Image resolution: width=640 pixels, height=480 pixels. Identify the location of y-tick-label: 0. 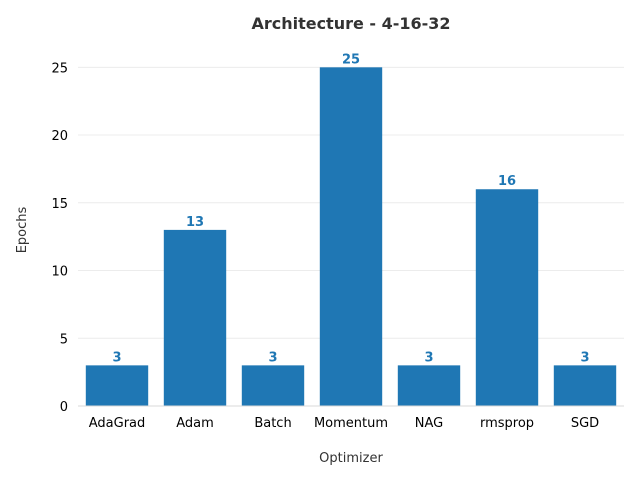
(64, 407).